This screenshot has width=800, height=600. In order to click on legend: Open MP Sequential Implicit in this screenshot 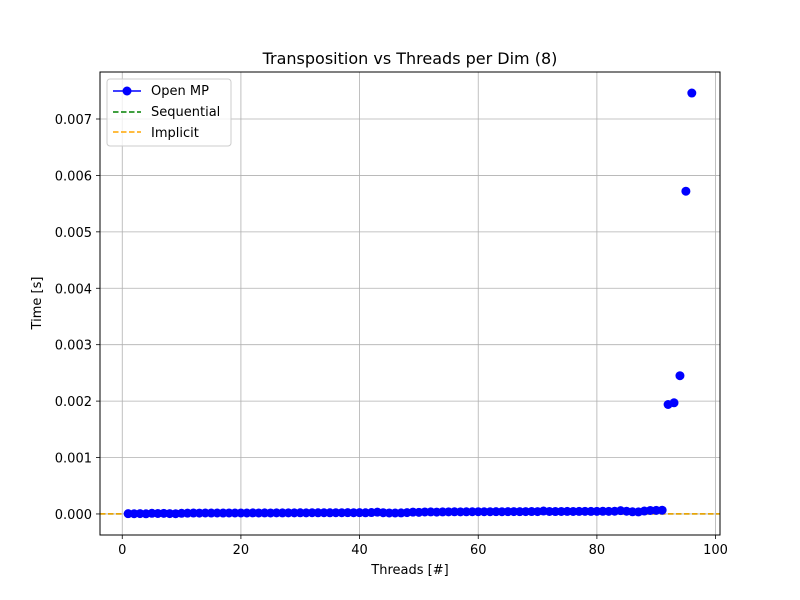, I will do `click(169, 112)`.